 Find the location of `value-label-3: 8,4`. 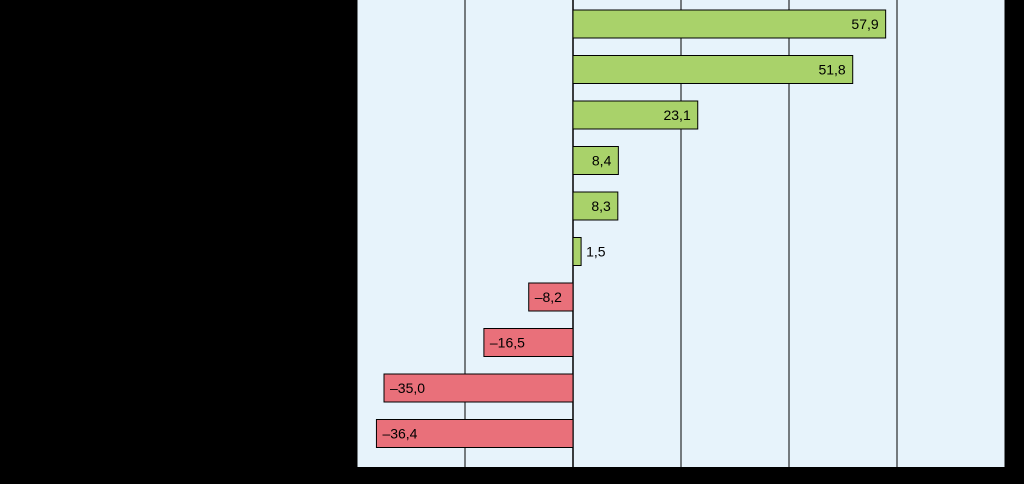

value-label-3: 8,4 is located at coordinates (602, 161).